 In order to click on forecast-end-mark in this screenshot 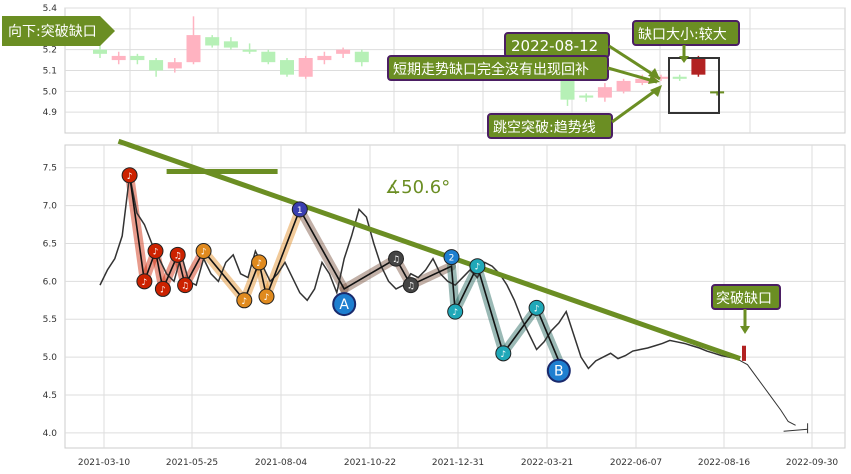, I will do `click(795, 430)`.